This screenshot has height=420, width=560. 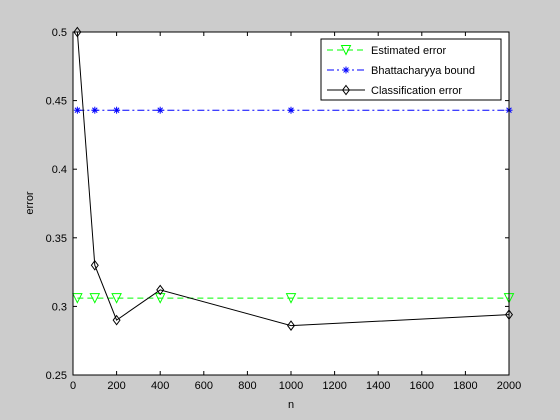 What do you see at coordinates (59, 307) in the screenshot?
I see `y-tick-label: 0.3` at bounding box center [59, 307].